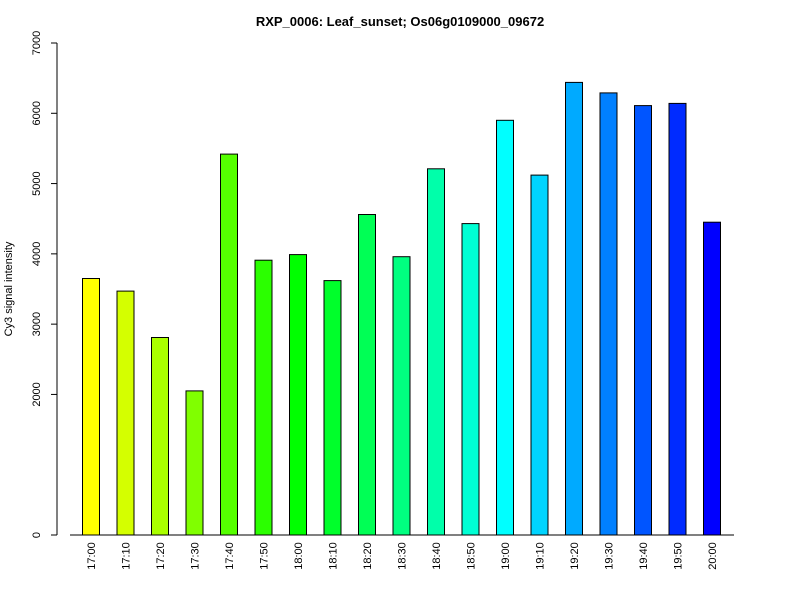 The height and width of the screenshot is (600, 800). What do you see at coordinates (643, 320) in the screenshot?
I see `bar-1940` at bounding box center [643, 320].